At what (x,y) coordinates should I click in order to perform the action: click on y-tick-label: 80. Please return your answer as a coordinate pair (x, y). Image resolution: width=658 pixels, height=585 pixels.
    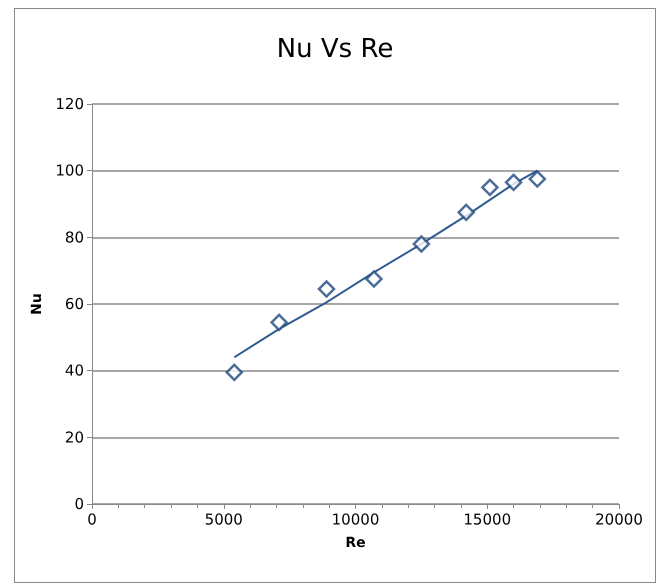
    Looking at the image, I should click on (74, 237).